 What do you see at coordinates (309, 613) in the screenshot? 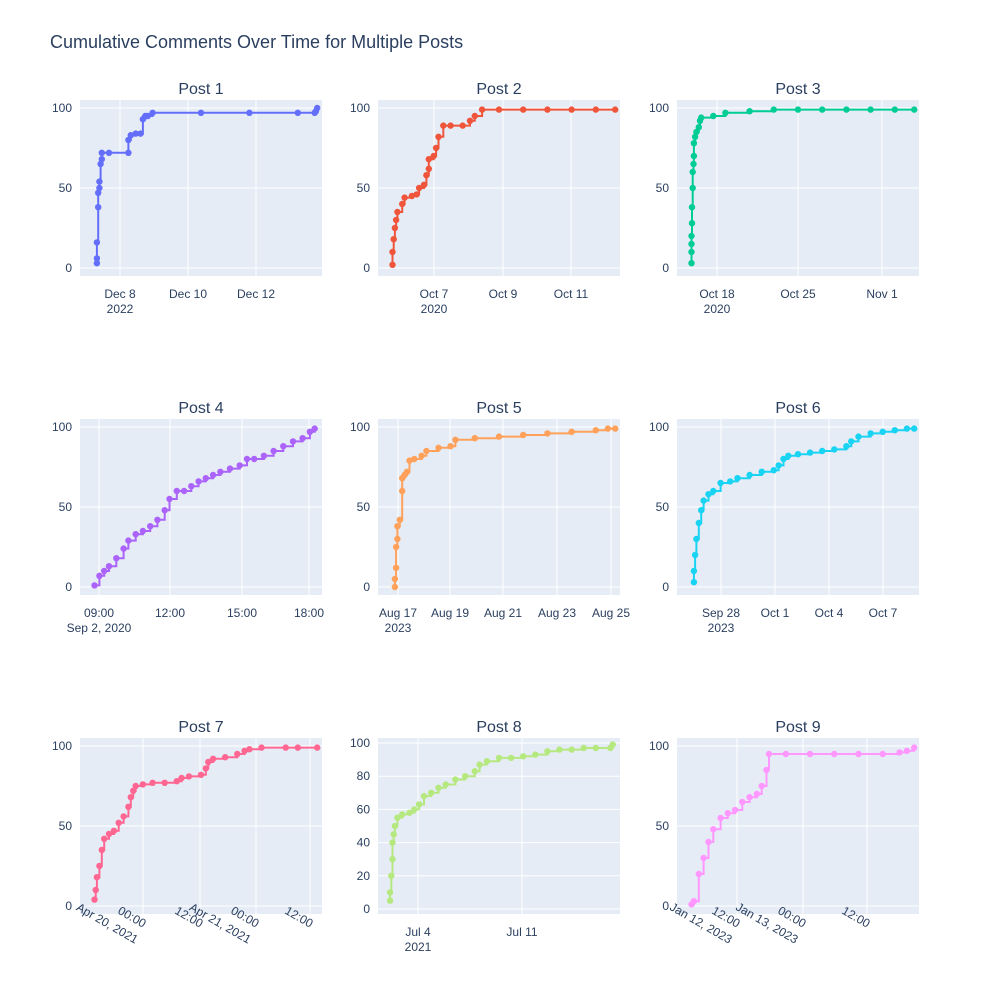
I see `x-tick-label: 18:00` at bounding box center [309, 613].